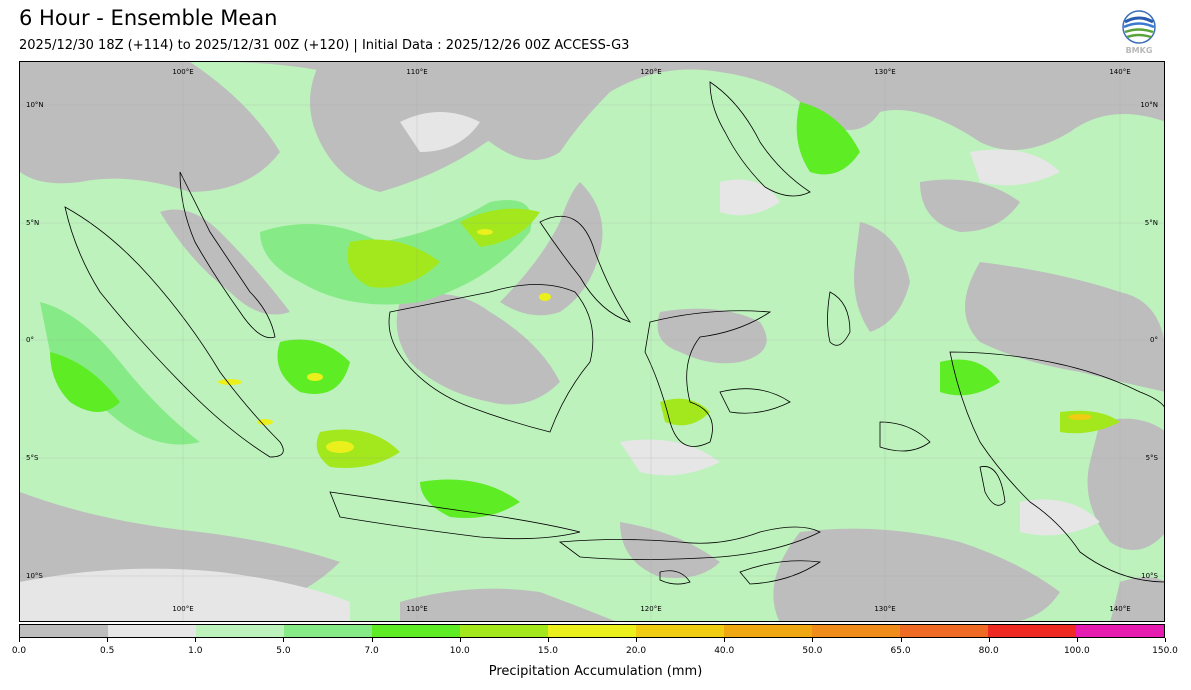  Describe the element at coordinates (1139, 50) in the screenshot. I see `logo-text: BMKG` at that location.